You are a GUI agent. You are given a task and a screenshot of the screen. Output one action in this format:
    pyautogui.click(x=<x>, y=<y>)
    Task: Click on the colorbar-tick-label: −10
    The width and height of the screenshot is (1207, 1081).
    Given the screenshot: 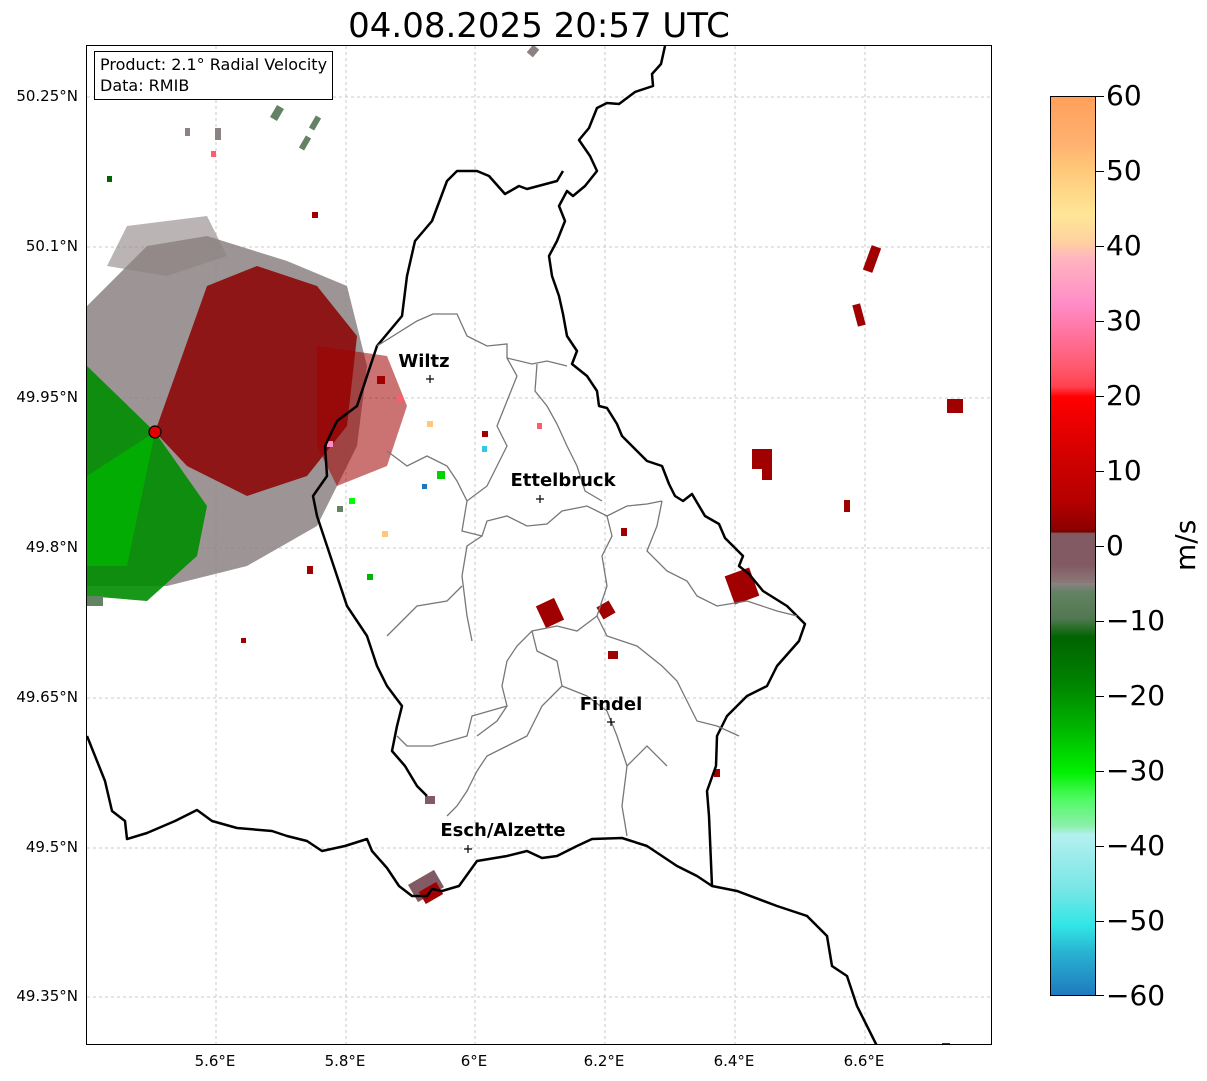 What is the action you would take?
    pyautogui.click(x=1136, y=620)
    